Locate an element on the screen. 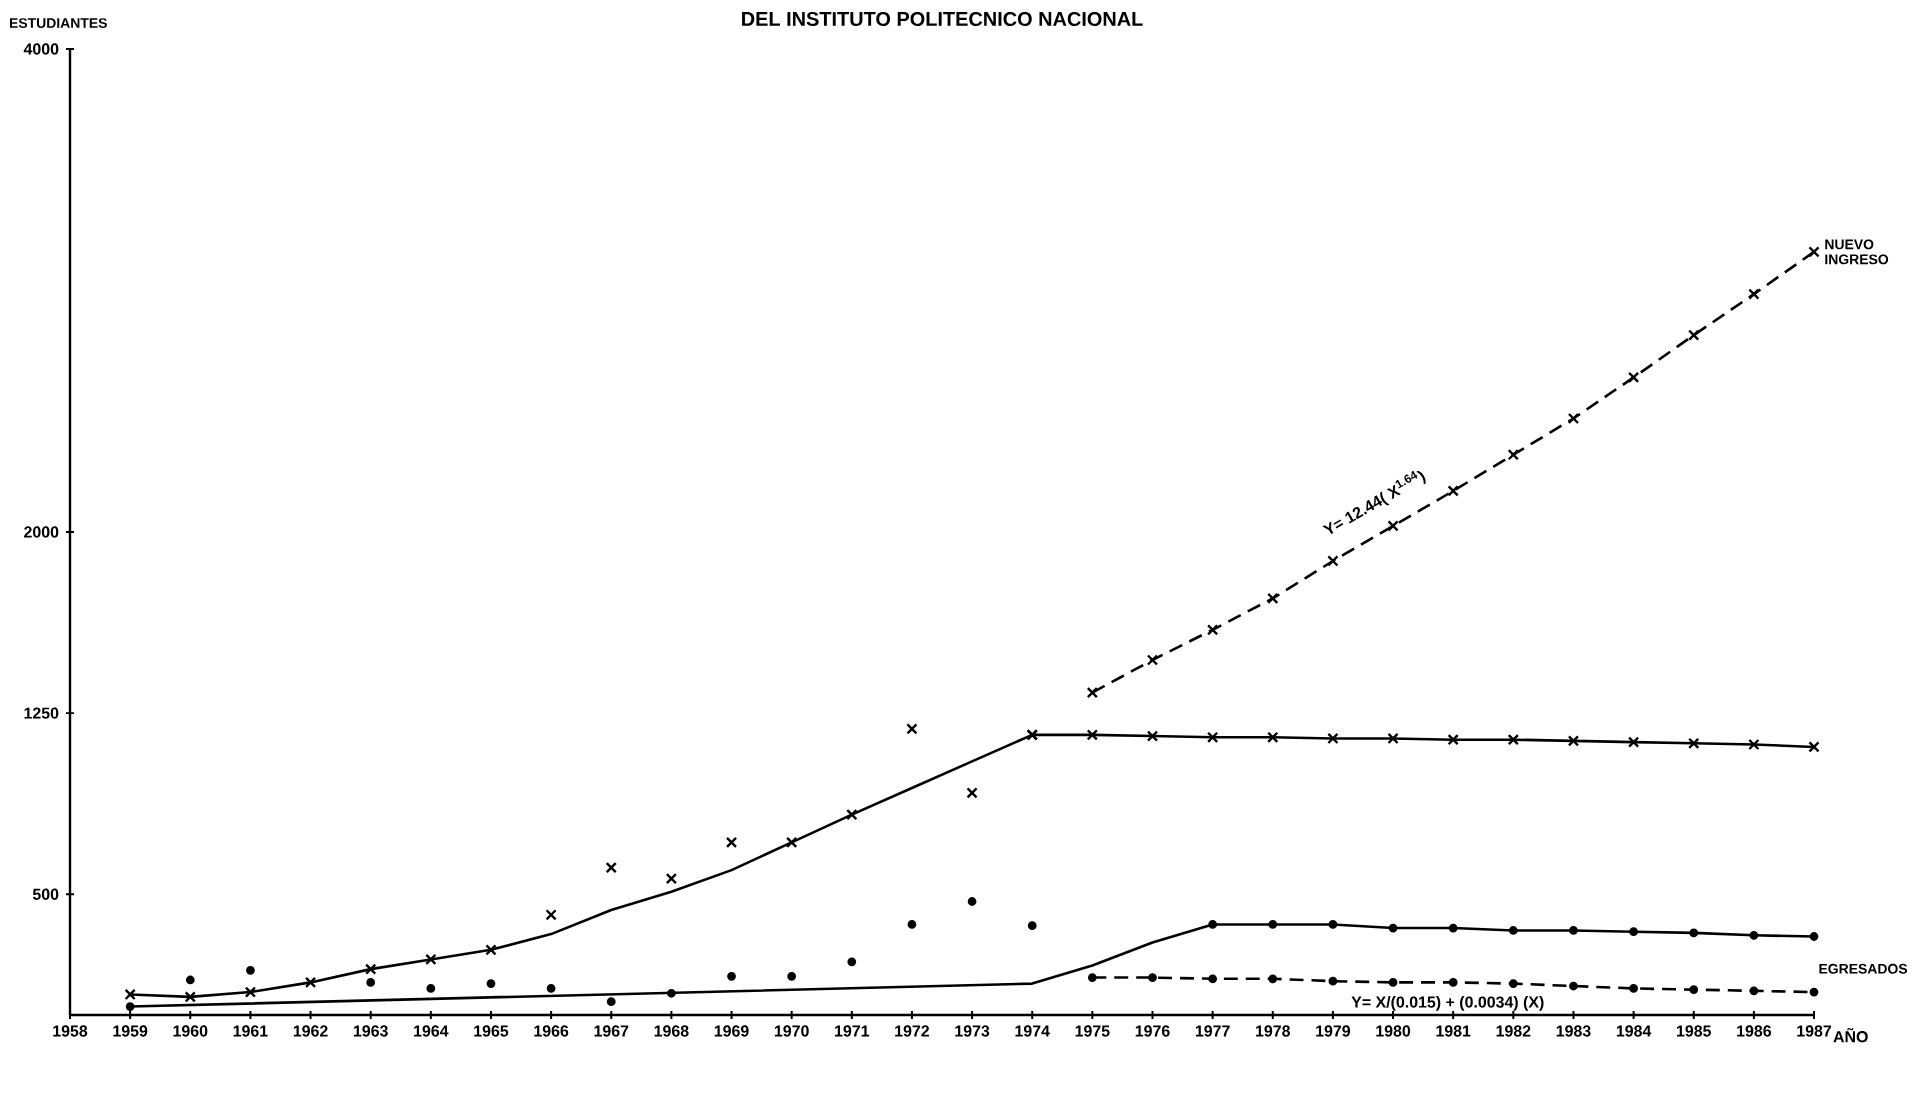 This screenshot has height=1109, width=1913. x-tick-label: 1970 is located at coordinates (791, 1031).